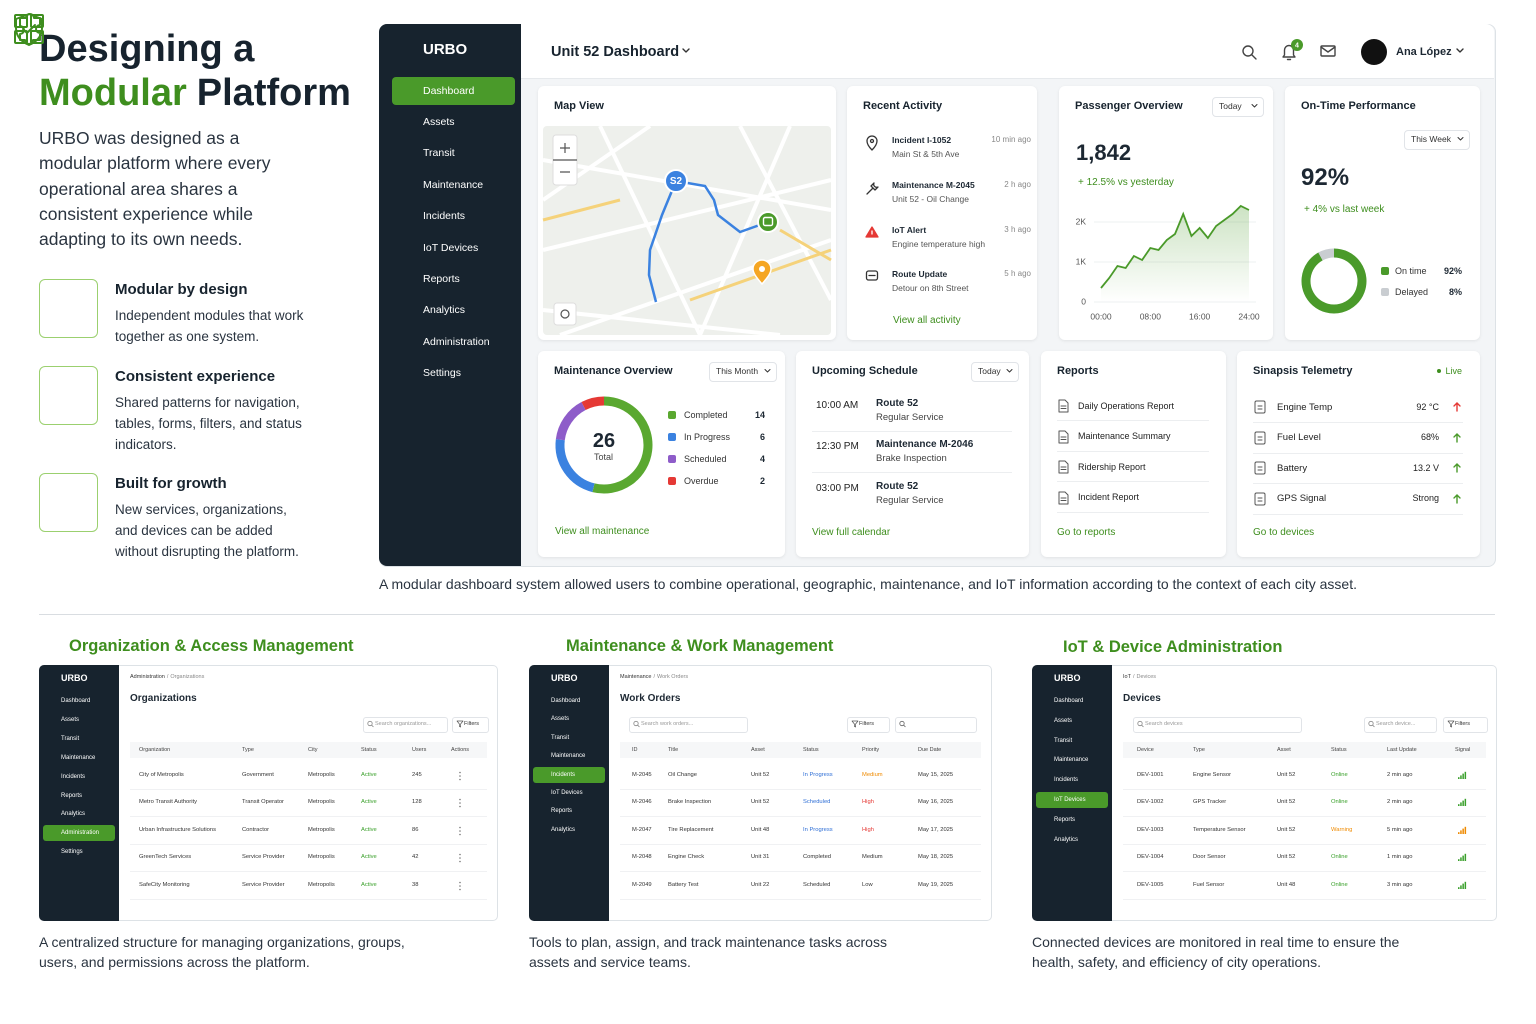  Describe the element at coordinates (321, 775) in the screenshot. I see `table-cell: Metropolis` at that location.